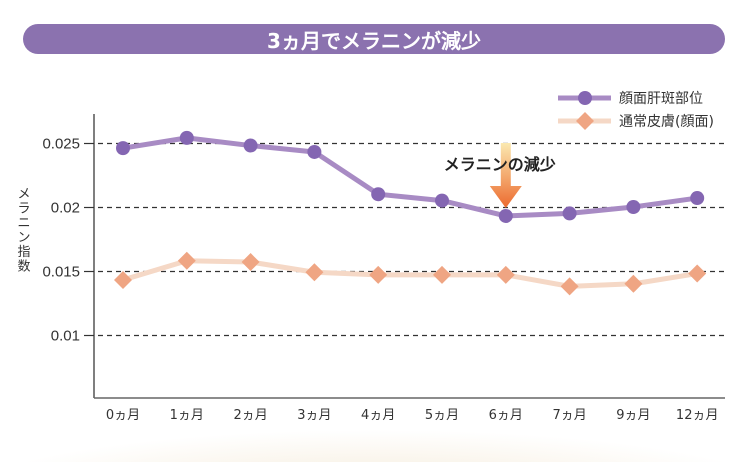  I want to click on chart-title: 3ヵ月でメラニンが減少, so click(374, 40).